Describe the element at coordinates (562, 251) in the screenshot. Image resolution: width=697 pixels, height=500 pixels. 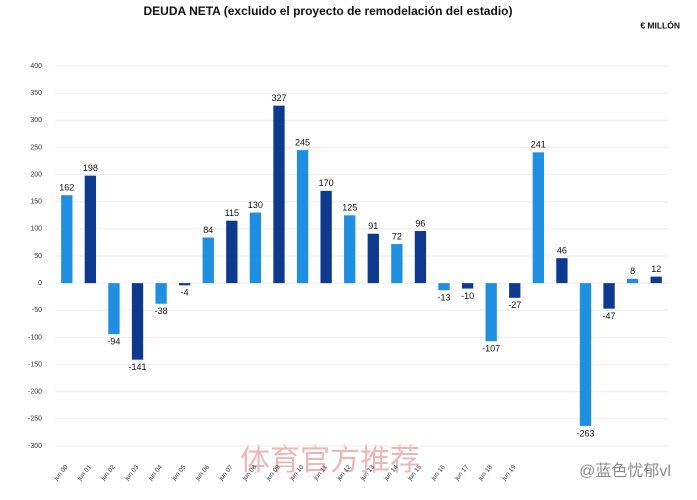
I see `value-label: 46` at that location.